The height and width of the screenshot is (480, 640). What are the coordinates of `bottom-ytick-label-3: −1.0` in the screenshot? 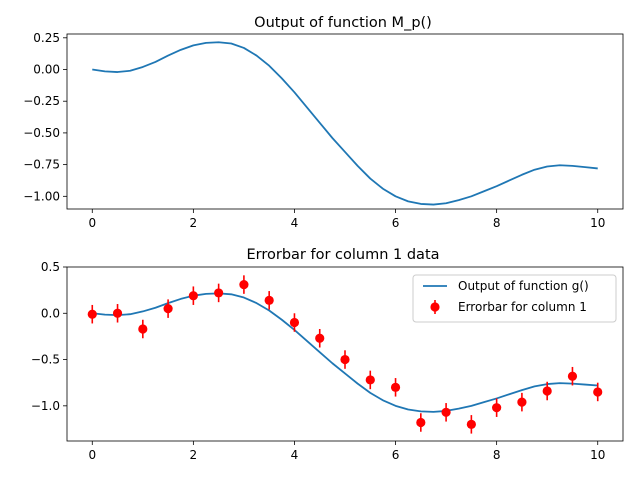 It's located at (45, 406).